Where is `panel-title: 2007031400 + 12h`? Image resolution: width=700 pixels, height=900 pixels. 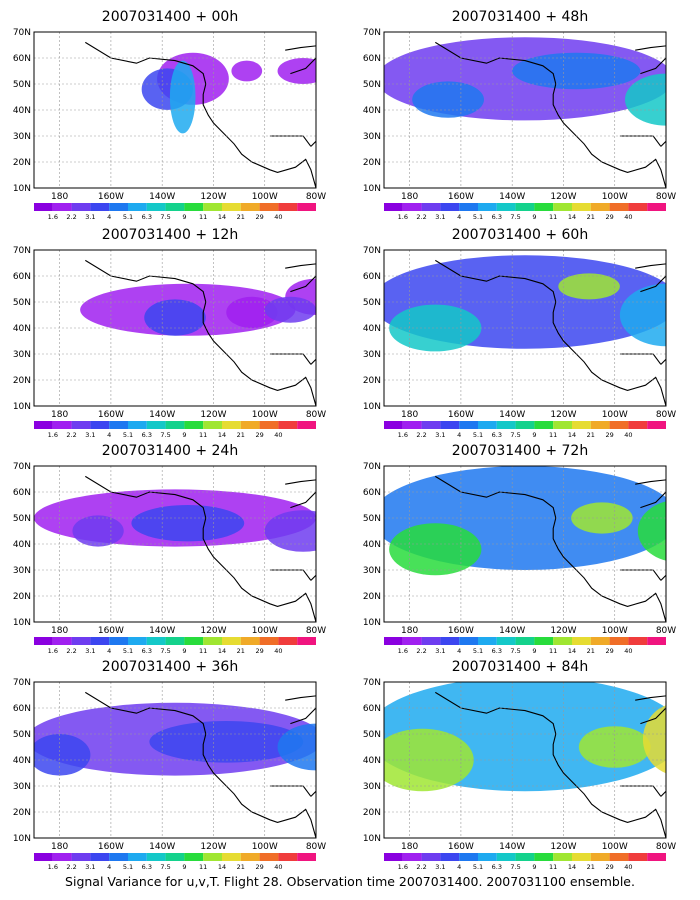
panel-title: 2007031400 + 12h is located at coordinates (170, 235).